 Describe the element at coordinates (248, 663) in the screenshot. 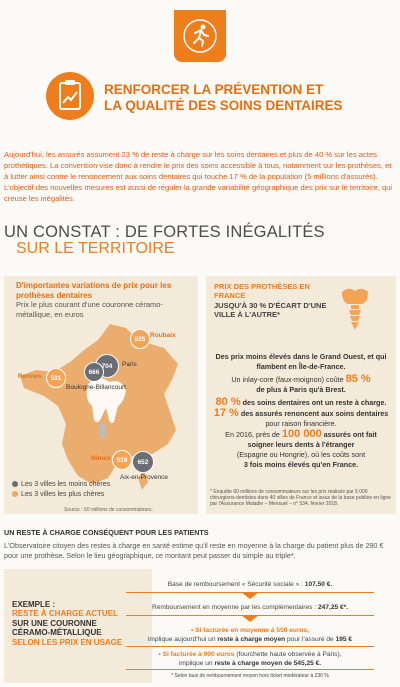

I see `step-900-d: reste à charge moyen` at that location.